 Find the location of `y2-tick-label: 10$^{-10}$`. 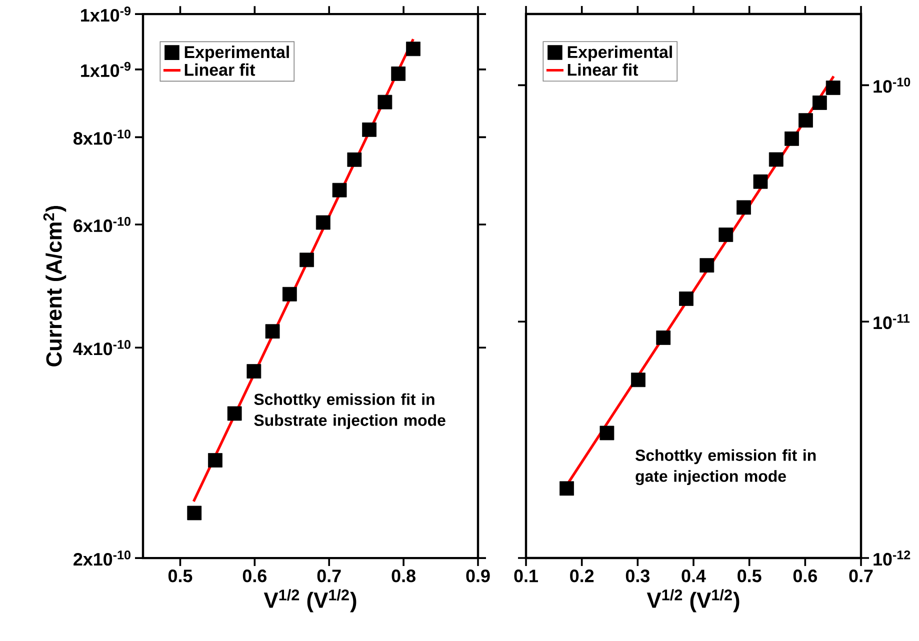

y2-tick-label: 10$^{-10}$ is located at coordinates (892, 85).